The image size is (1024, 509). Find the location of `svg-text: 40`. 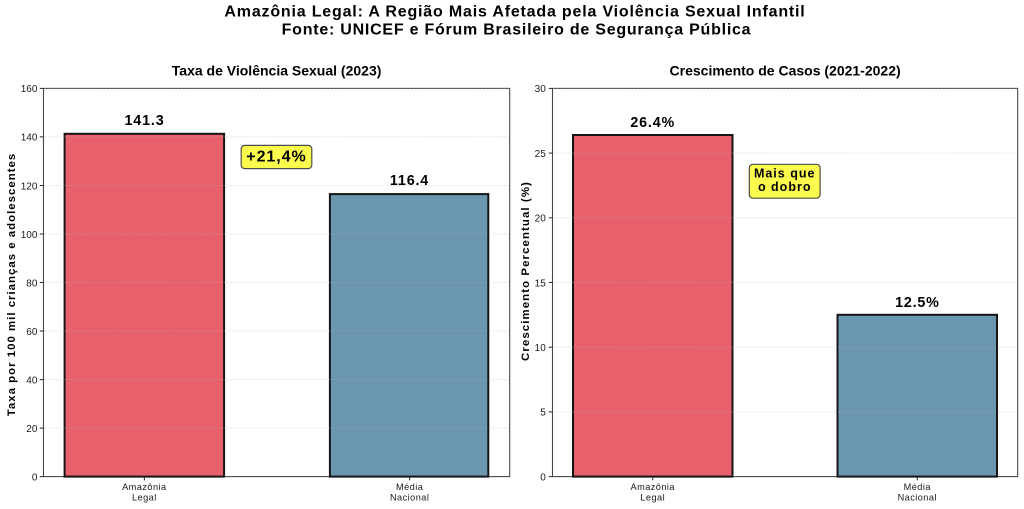

svg-text: 40 is located at coordinates (32, 380).